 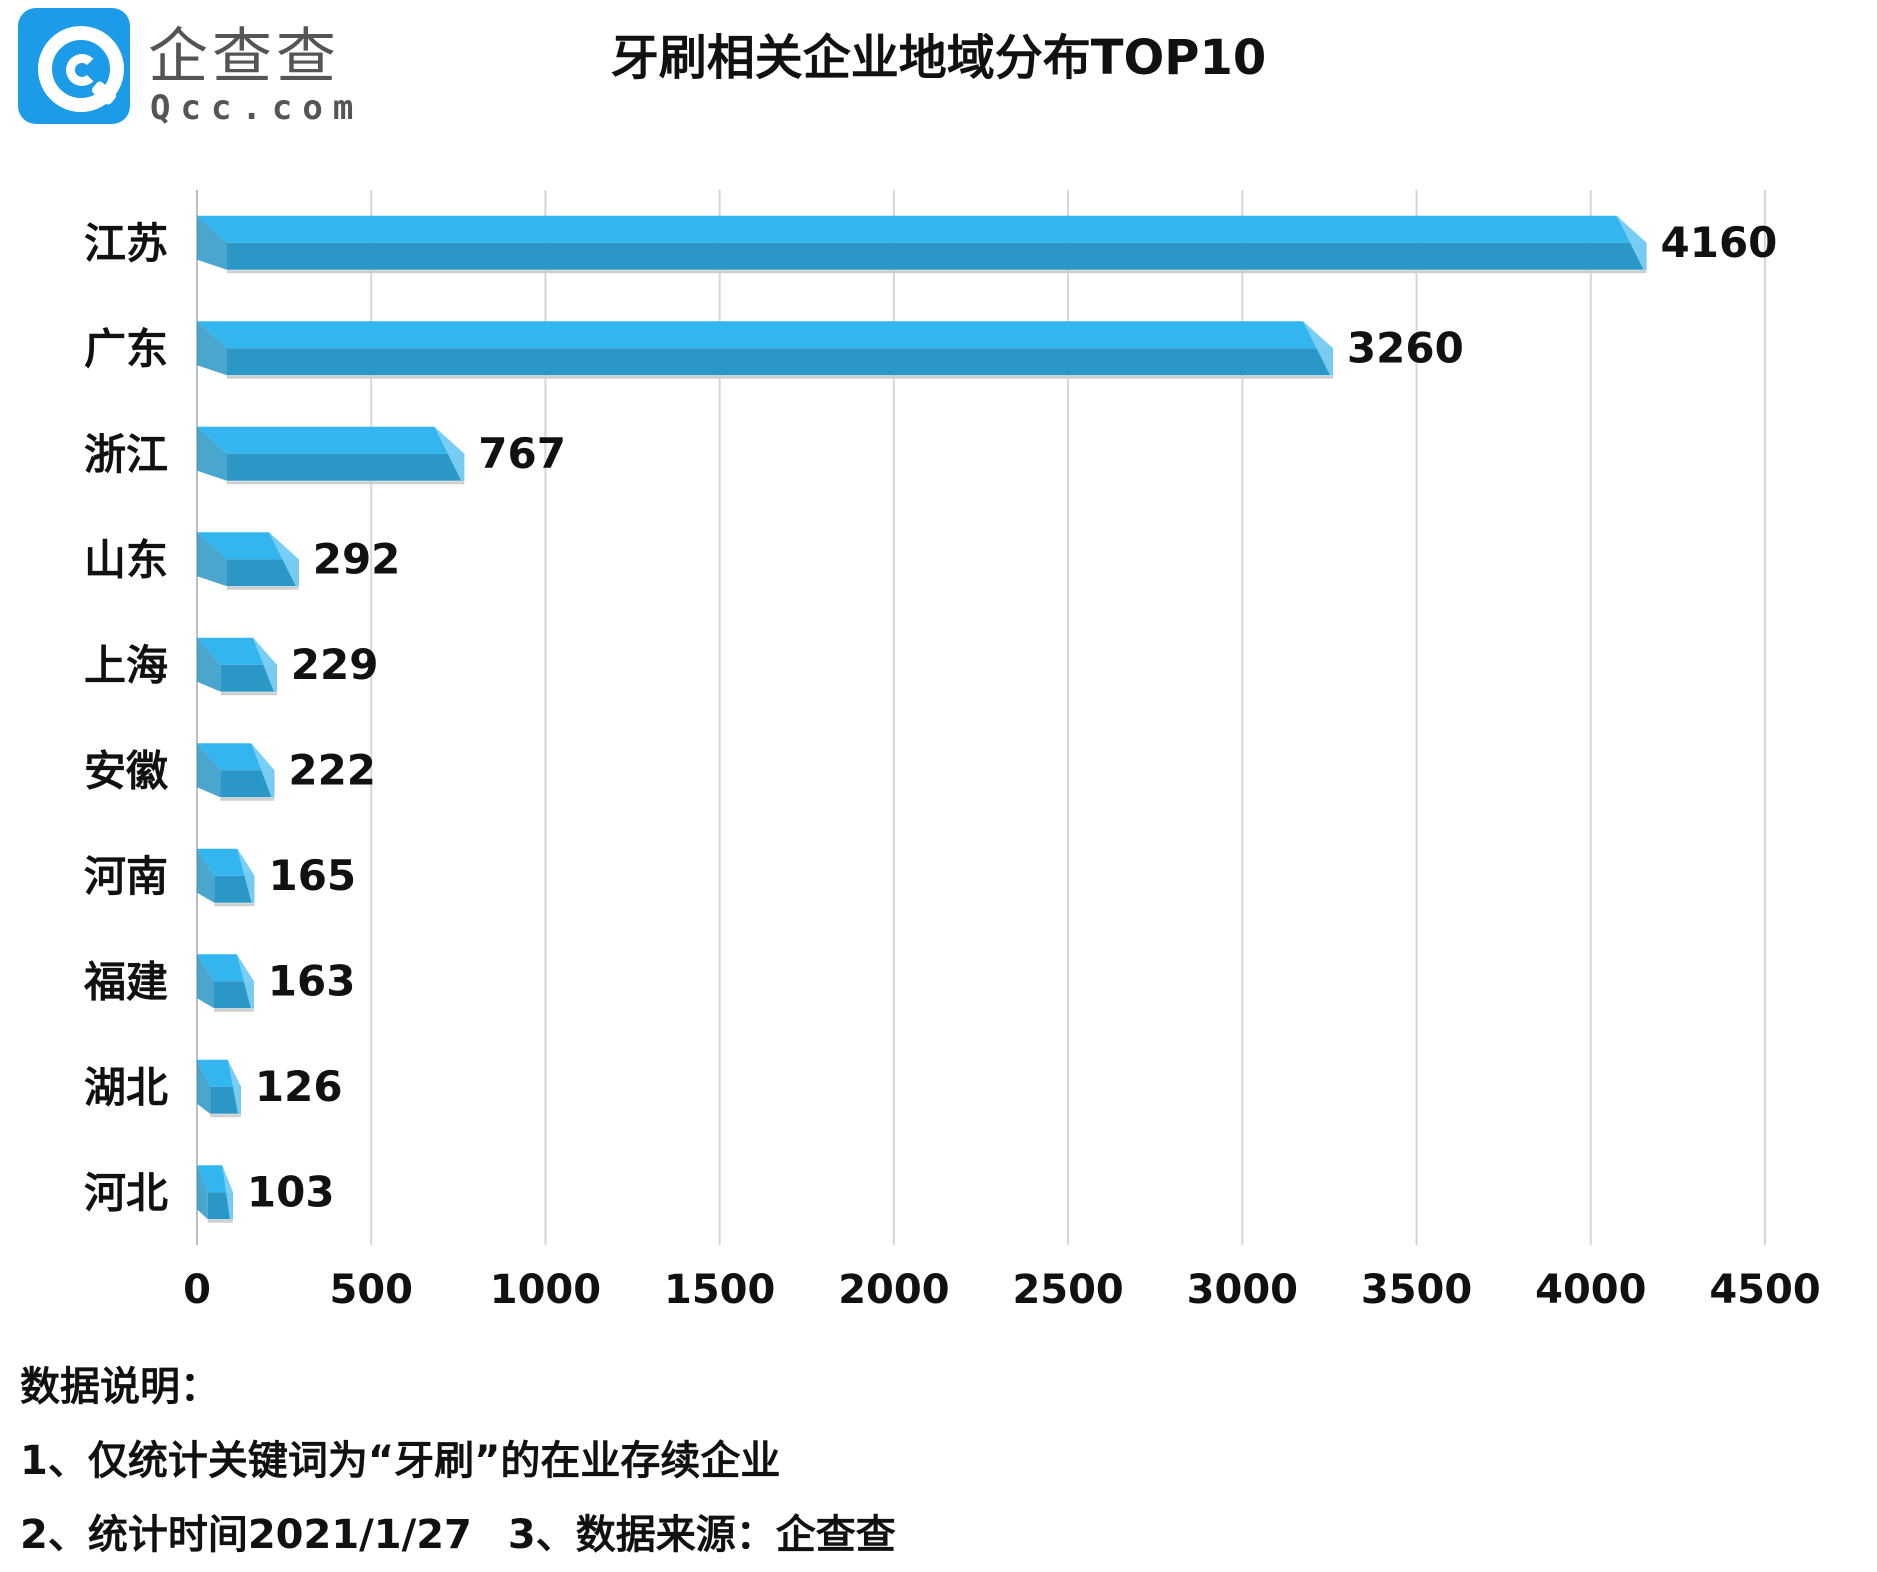 I want to click on x-tick-label: 2500, so click(x=1067, y=1290).